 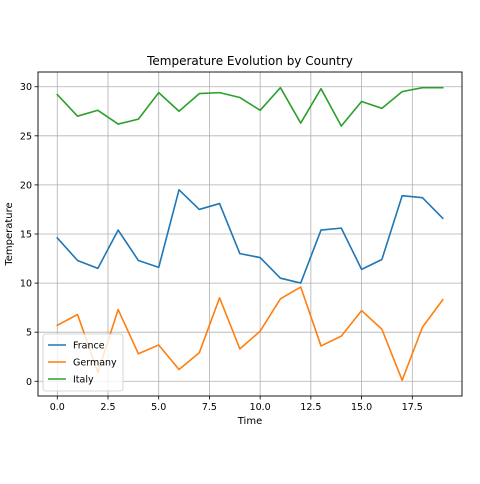 I want to click on legend-label: Italy, so click(x=83, y=380).